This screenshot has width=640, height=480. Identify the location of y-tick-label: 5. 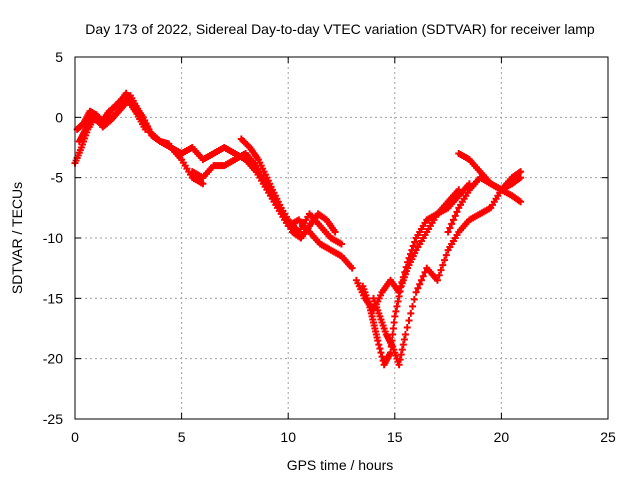
(59, 57).